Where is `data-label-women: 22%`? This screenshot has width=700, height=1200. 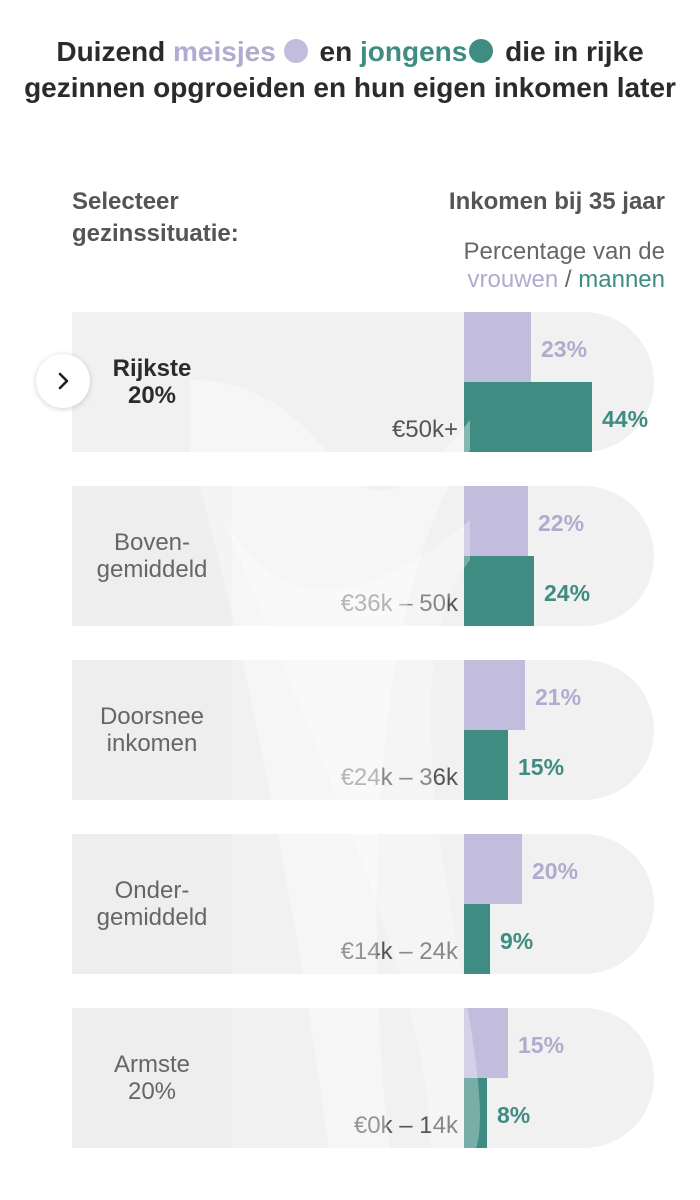 data-label-women: 22% is located at coordinates (561, 523).